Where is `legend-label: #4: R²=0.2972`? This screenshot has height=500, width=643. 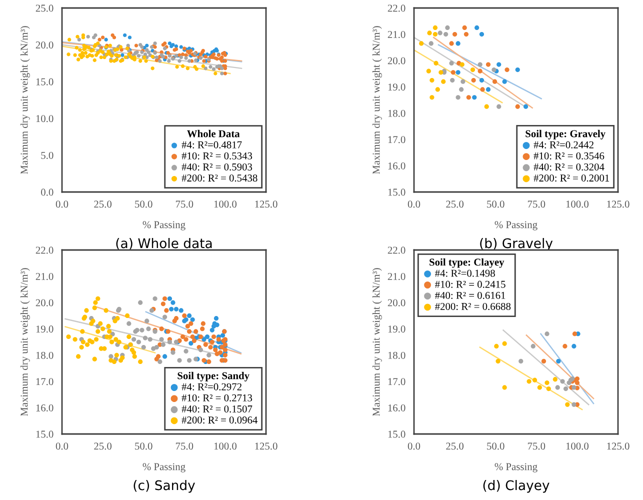
legend-label: #4: R²=0.2972 is located at coordinates (212, 386).